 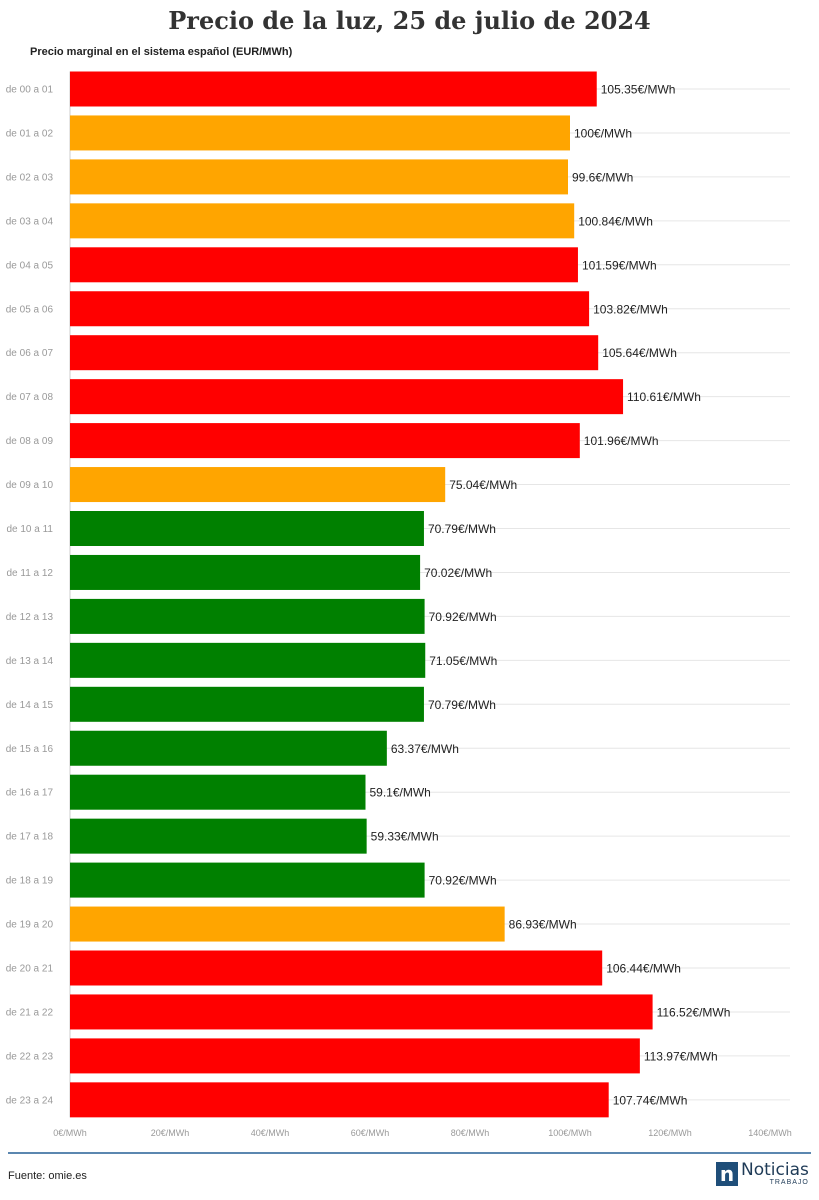 I want to click on x-tick-label: 60€/MWh, so click(x=370, y=1133).